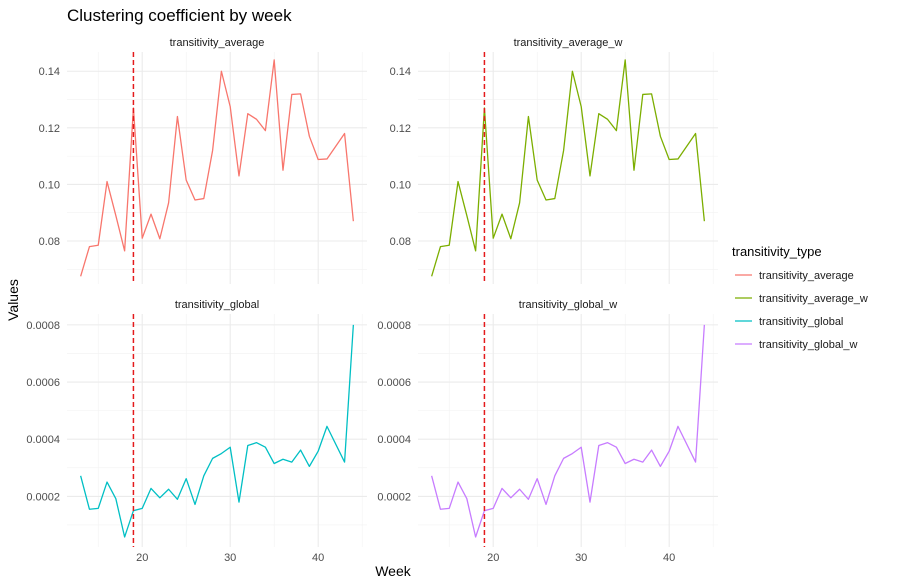  I want to click on series-line-transitivity-average-w, so click(568, 168).